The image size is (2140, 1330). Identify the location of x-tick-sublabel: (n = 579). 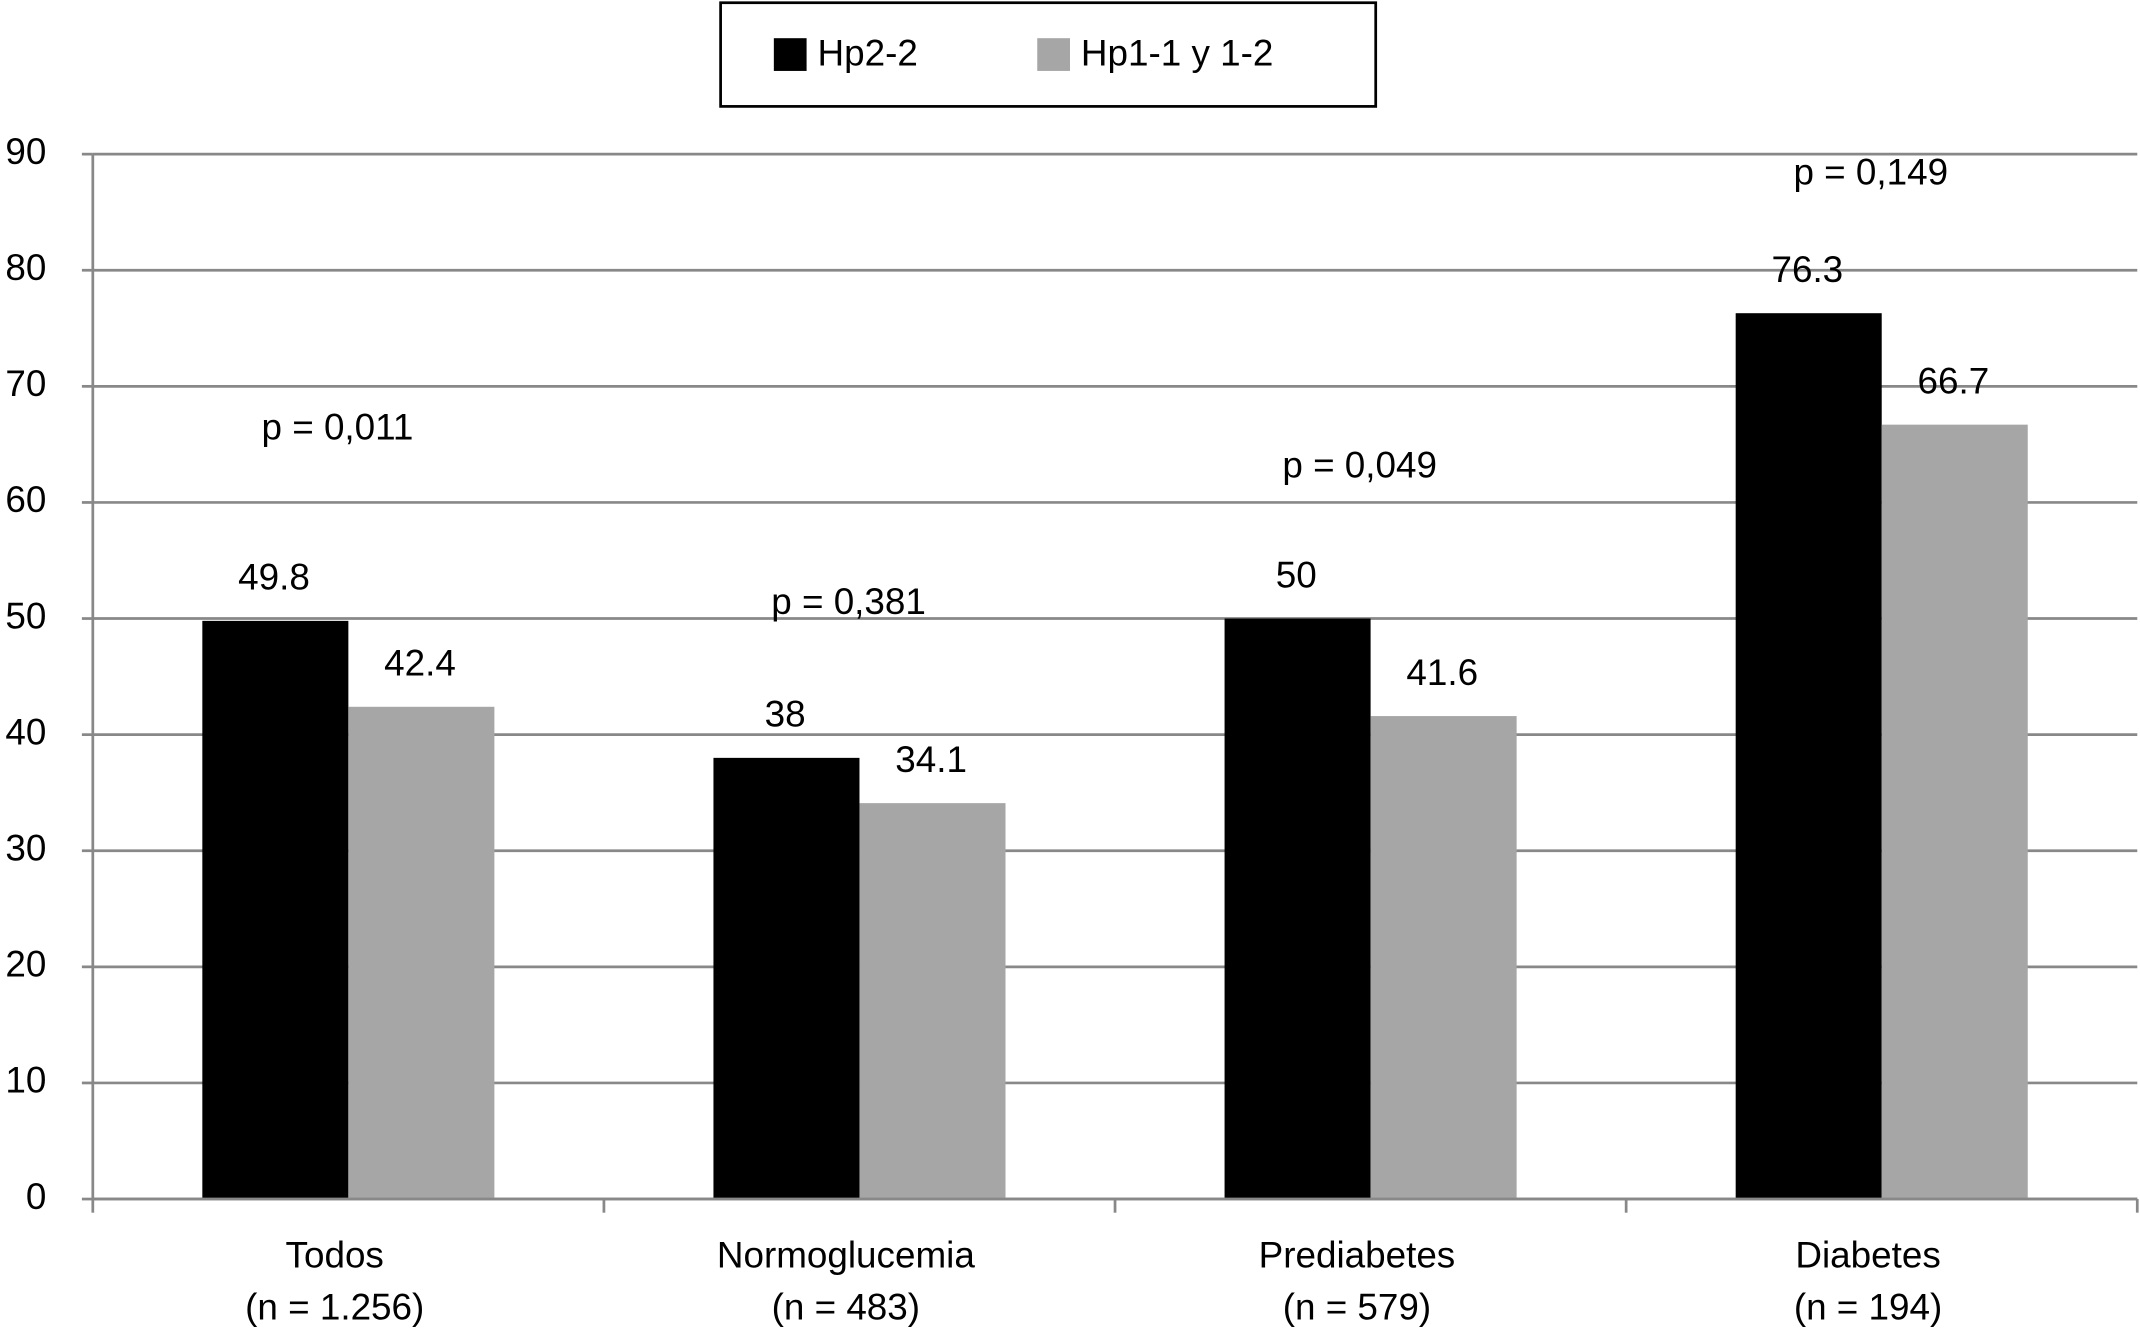
(1357, 1306).